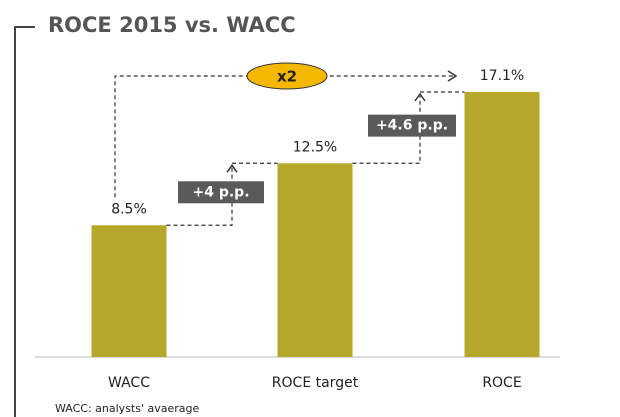  What do you see at coordinates (315, 383) in the screenshot?
I see `x-tick-label: ROCE target` at bounding box center [315, 383].